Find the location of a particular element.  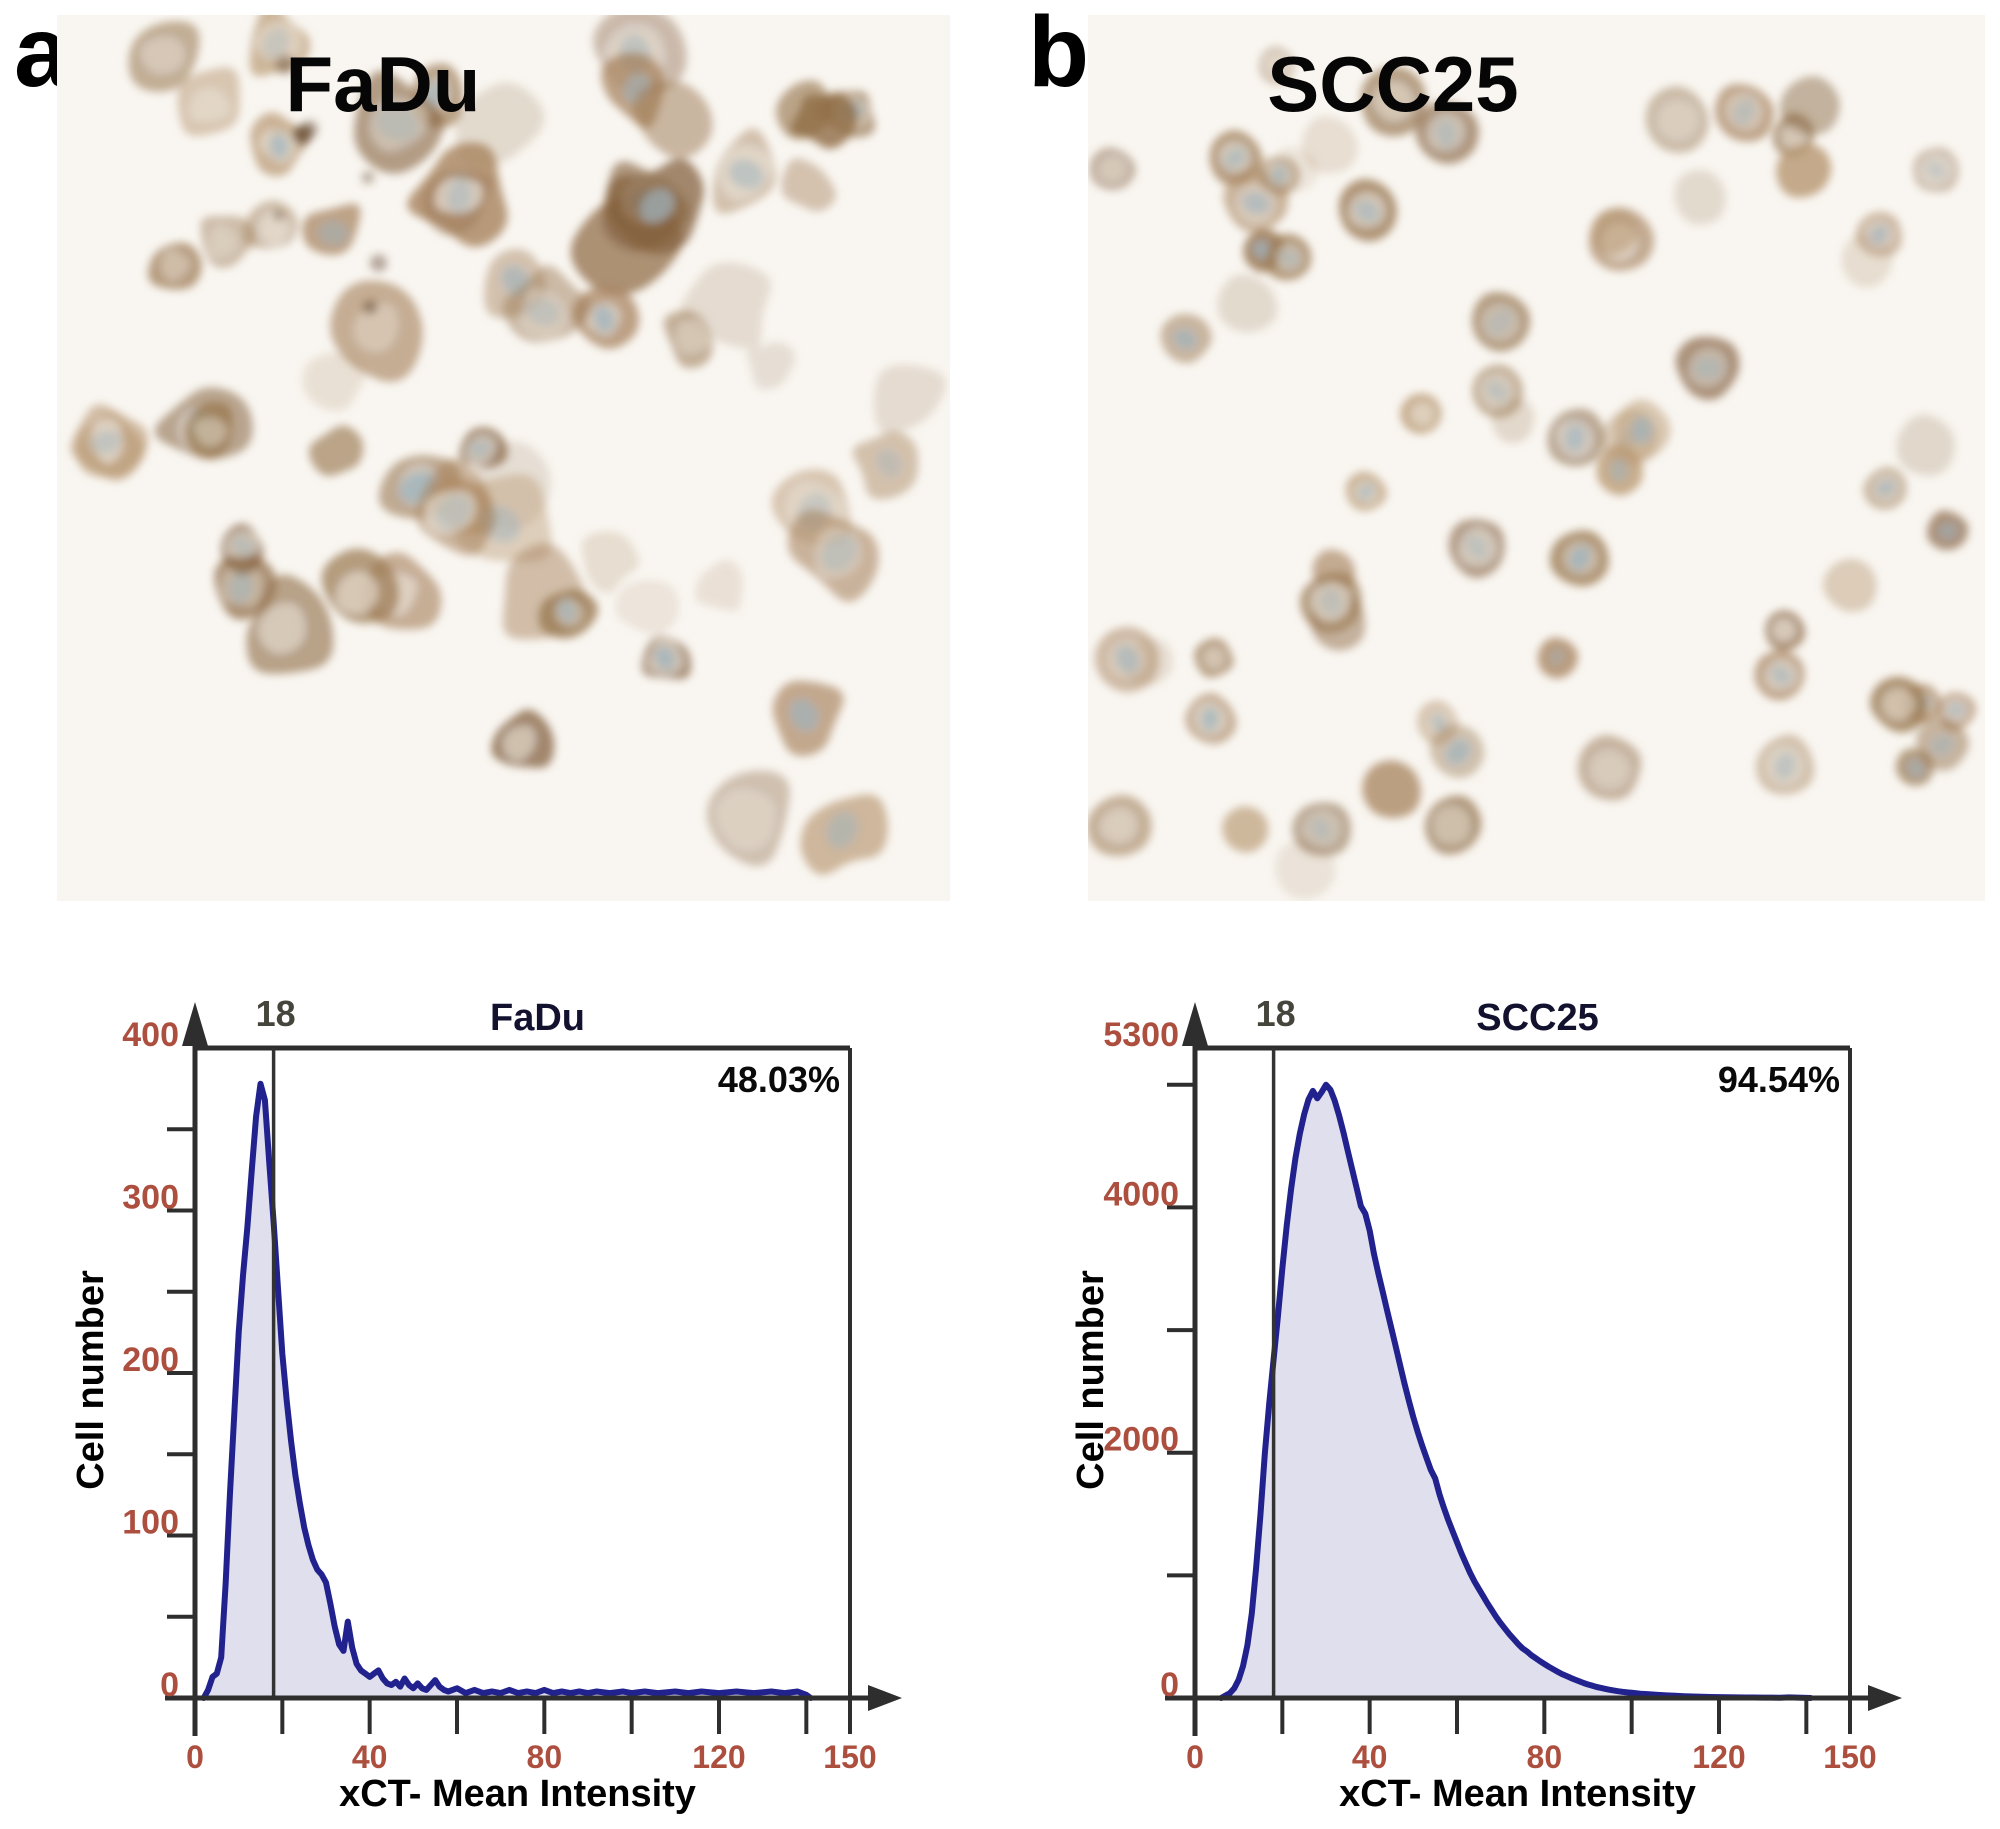

chart-title: SCC25 is located at coordinates (1537, 1018).